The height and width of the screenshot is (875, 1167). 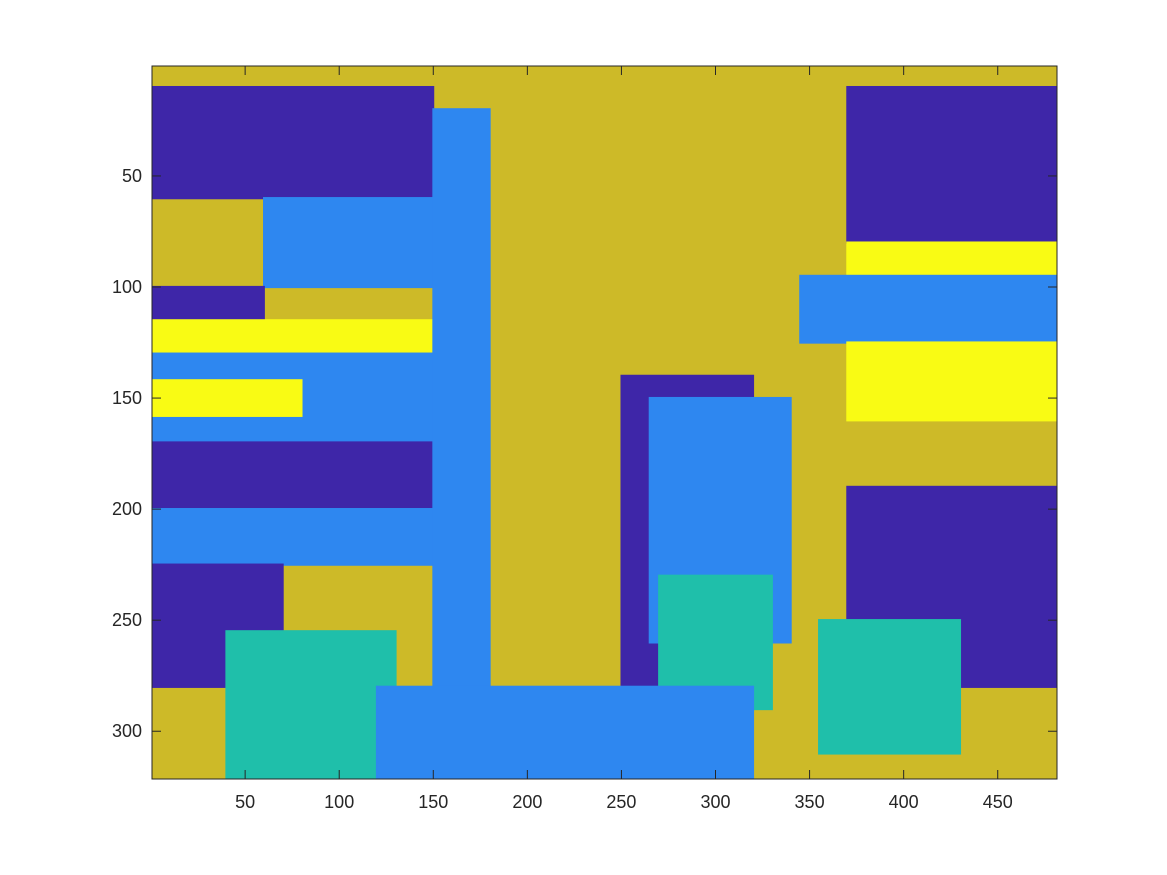 What do you see at coordinates (810, 802) in the screenshot?
I see `x-tick-label: 350` at bounding box center [810, 802].